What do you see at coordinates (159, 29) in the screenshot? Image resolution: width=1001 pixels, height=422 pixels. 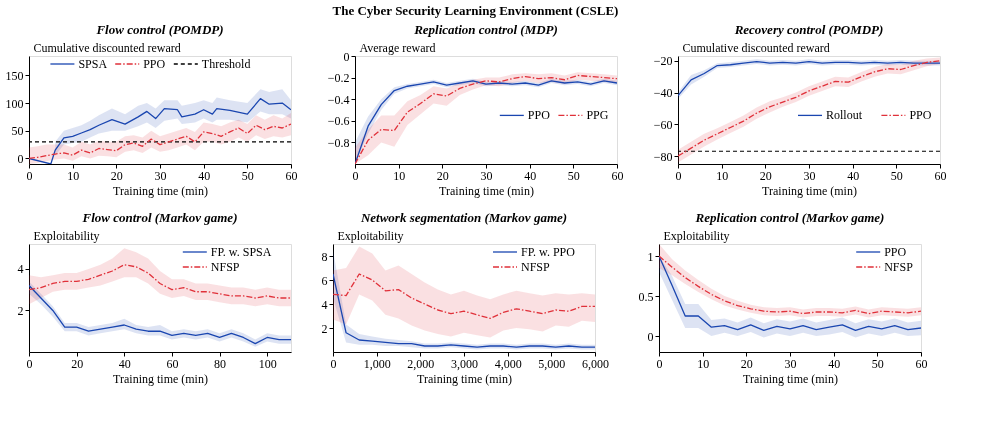 I see `chart-title: Flow control (POMDP)` at bounding box center [159, 29].